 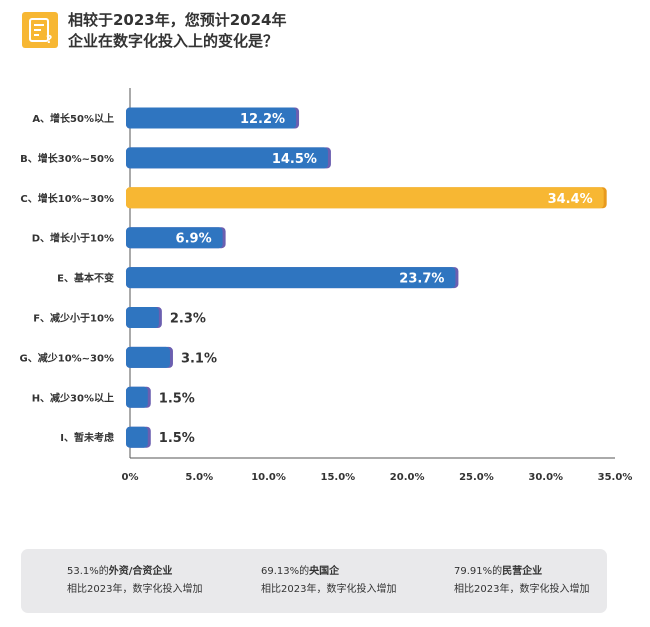 I want to click on summary-pct: 69.13%的, so click(x=285, y=571).